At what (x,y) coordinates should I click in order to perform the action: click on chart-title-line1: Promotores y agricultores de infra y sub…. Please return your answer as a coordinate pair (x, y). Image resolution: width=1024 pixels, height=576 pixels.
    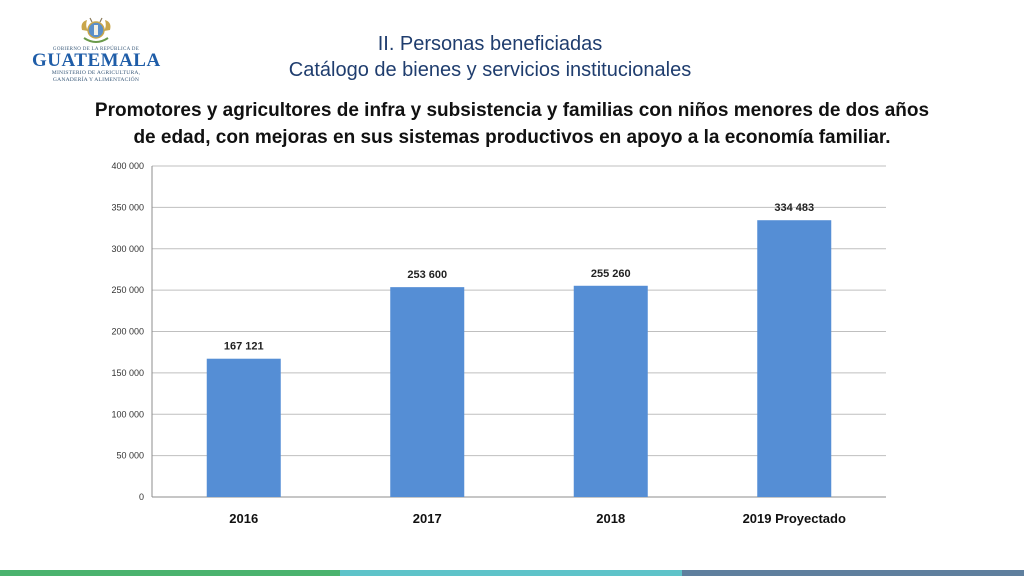
    Looking at the image, I should click on (512, 110).